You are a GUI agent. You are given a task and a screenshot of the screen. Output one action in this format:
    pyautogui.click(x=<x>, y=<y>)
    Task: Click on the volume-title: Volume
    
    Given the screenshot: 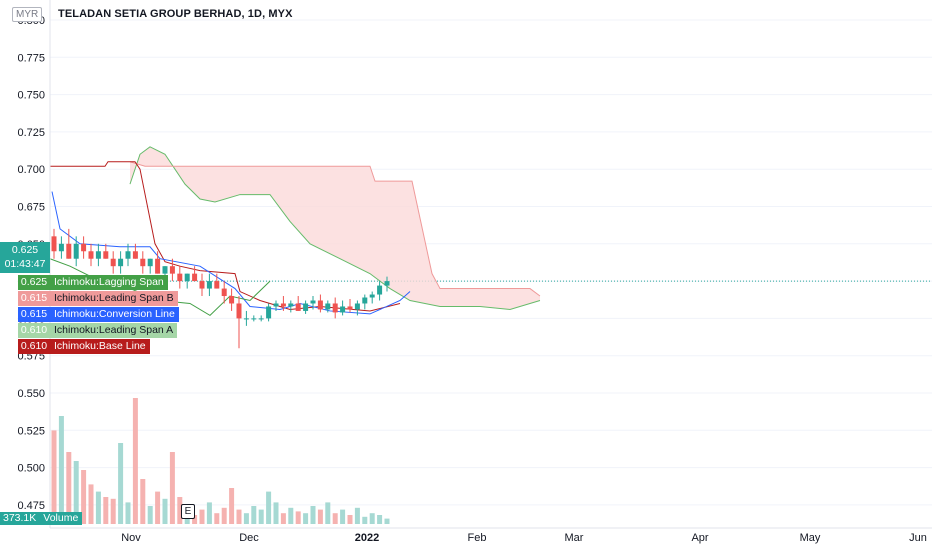 What is the action you would take?
    pyautogui.click(x=61, y=518)
    